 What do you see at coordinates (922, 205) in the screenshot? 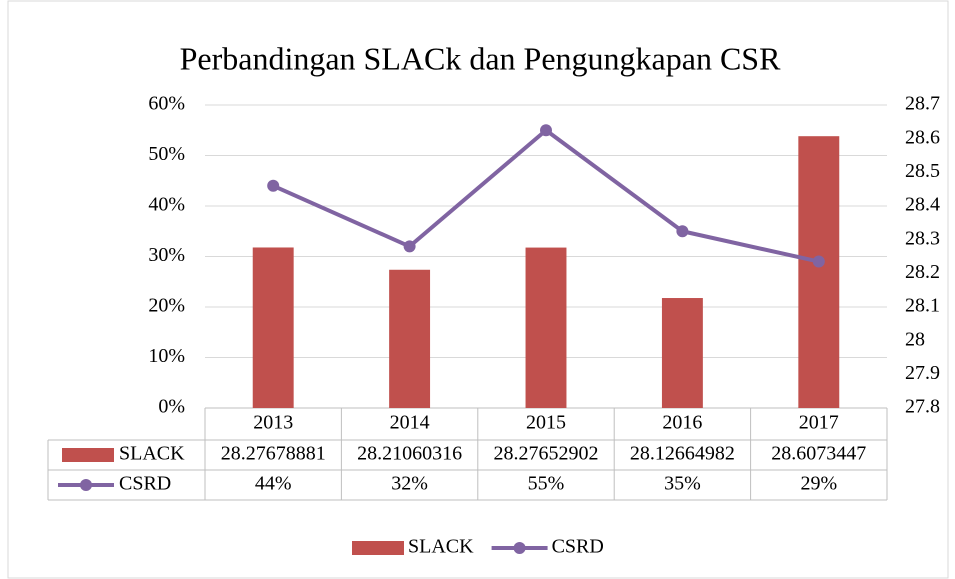
I see `y2-tick-label: 28.4` at bounding box center [922, 205].